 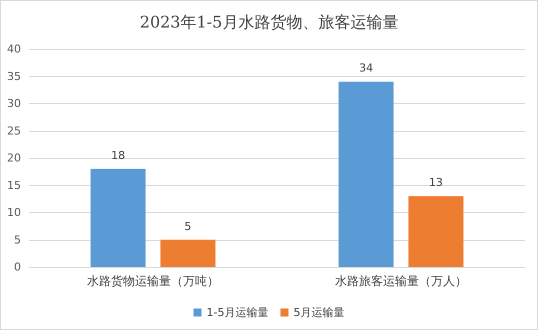 What do you see at coordinates (17, 239) in the screenshot?
I see `y-tick-label: 5` at bounding box center [17, 239].